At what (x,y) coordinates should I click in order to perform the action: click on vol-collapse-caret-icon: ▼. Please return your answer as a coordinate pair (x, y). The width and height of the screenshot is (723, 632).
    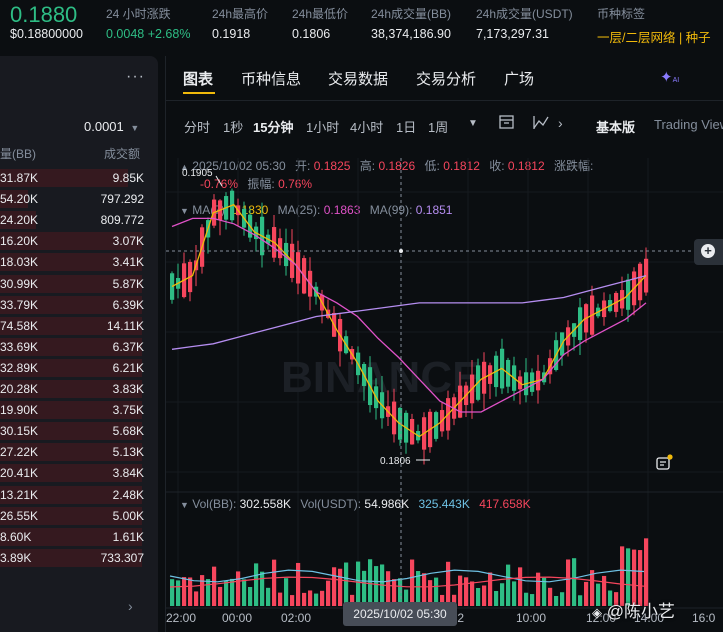
    Looking at the image, I should click on (184, 505).